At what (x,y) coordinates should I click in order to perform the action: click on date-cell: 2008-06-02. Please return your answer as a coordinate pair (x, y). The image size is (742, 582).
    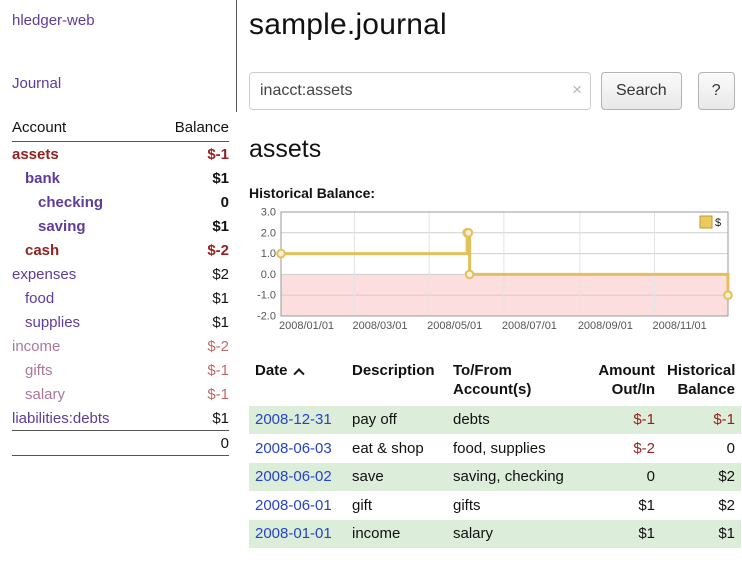
    Looking at the image, I should click on (297, 477).